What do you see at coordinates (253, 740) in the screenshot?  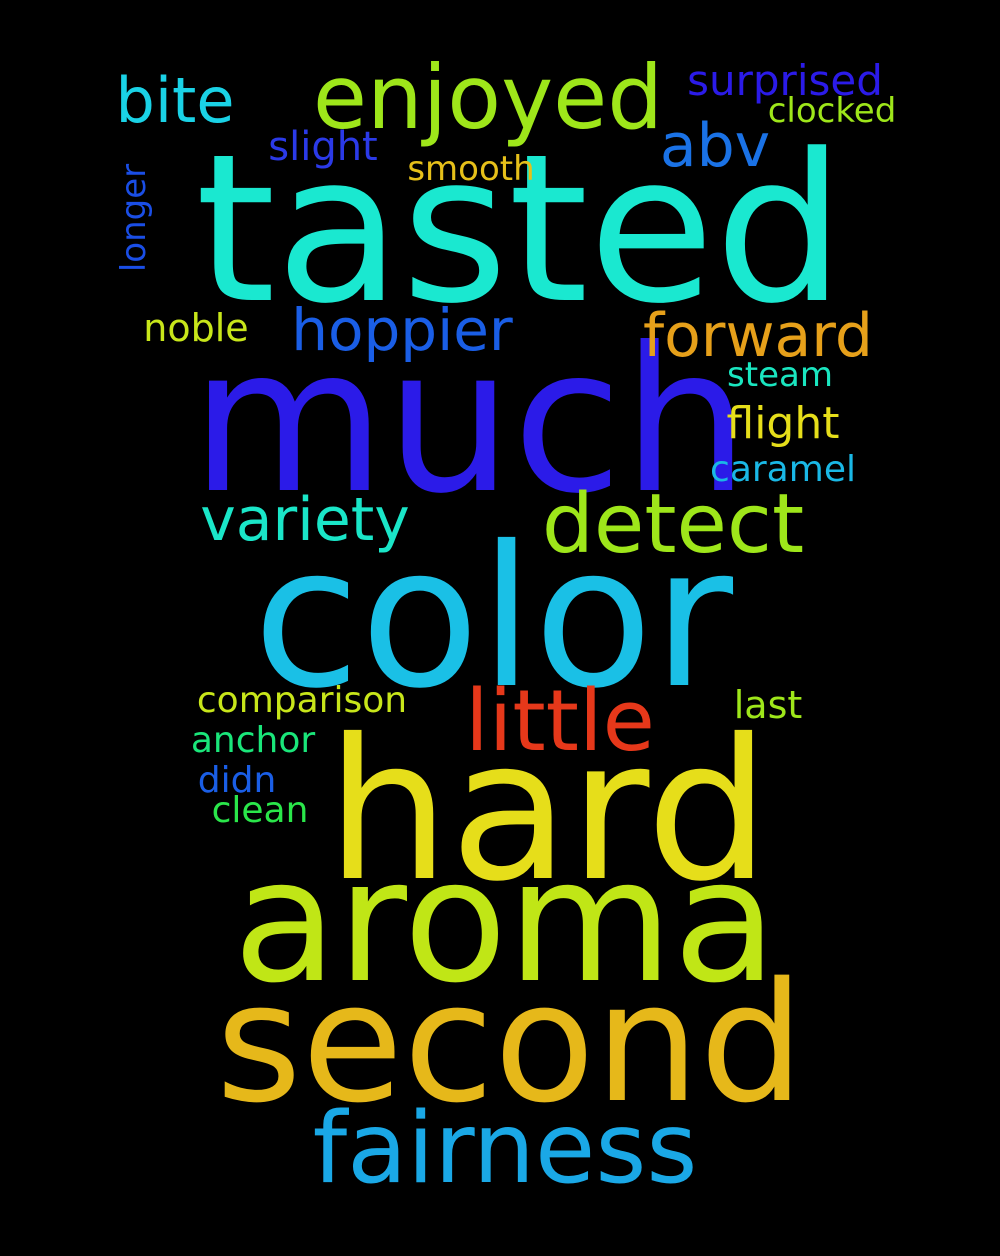 I see `word-anchor: anchor` at bounding box center [253, 740].